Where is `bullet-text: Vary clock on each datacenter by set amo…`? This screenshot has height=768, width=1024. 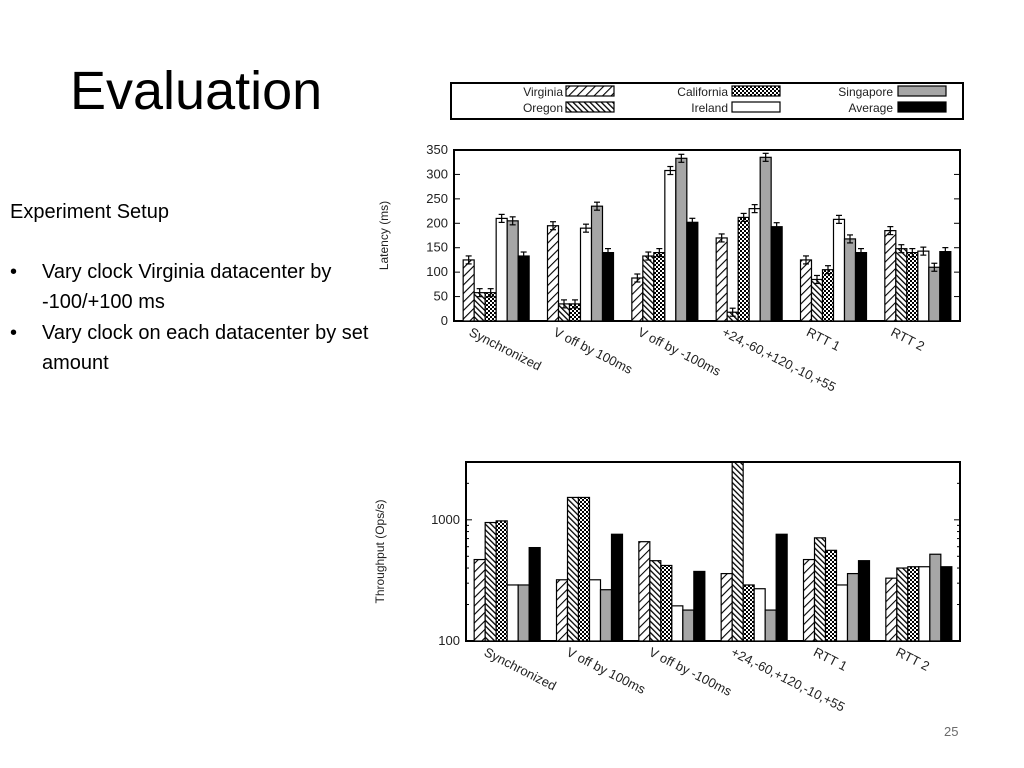
bullet-text: Vary clock on each datacenter by set amo… is located at coordinates (205, 348).